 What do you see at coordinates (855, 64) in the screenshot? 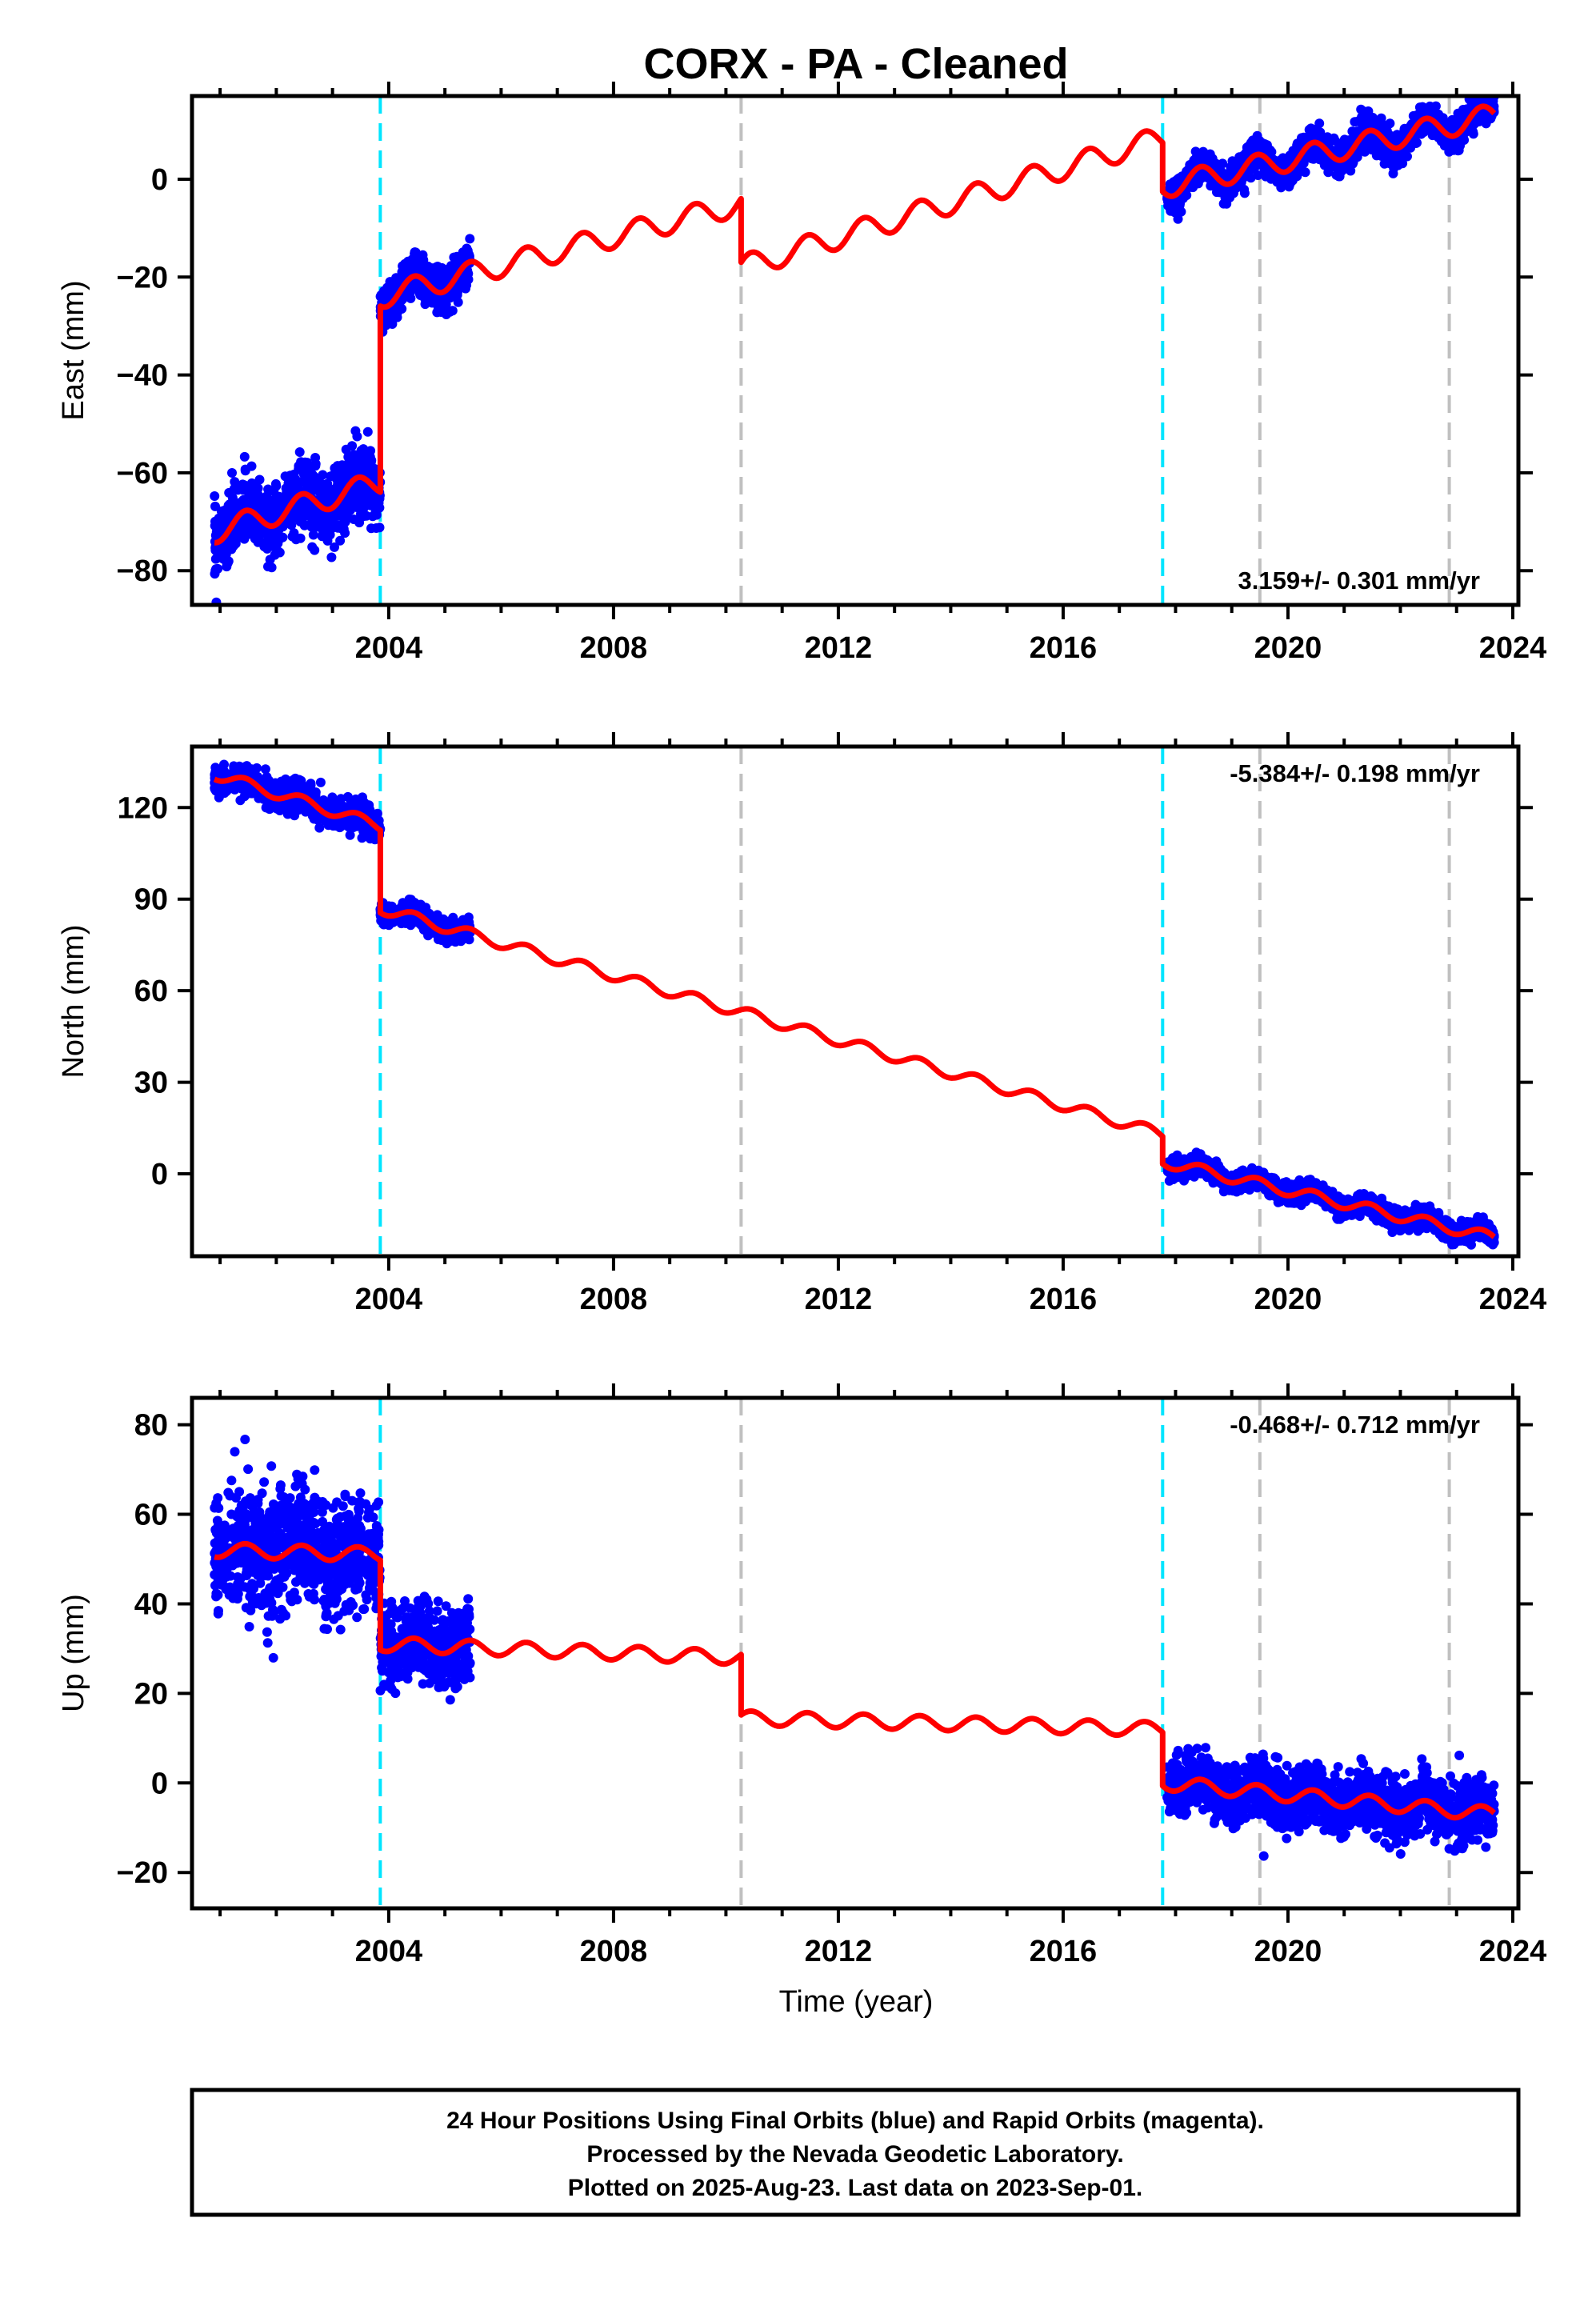
I see `chart-title: CORX - PA - Cleaned` at bounding box center [855, 64].